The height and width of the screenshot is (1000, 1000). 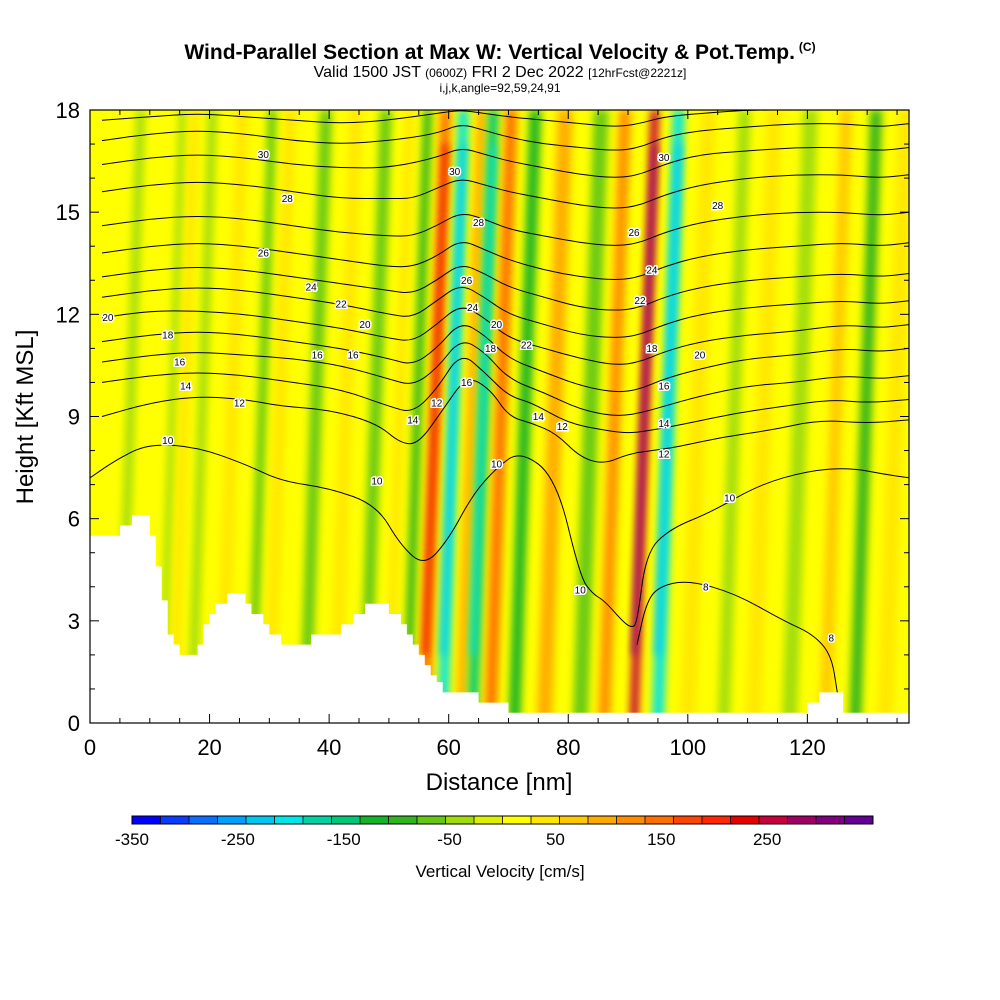 What do you see at coordinates (344, 839) in the screenshot?
I see `colorbar-tick-label: -150` at bounding box center [344, 839].